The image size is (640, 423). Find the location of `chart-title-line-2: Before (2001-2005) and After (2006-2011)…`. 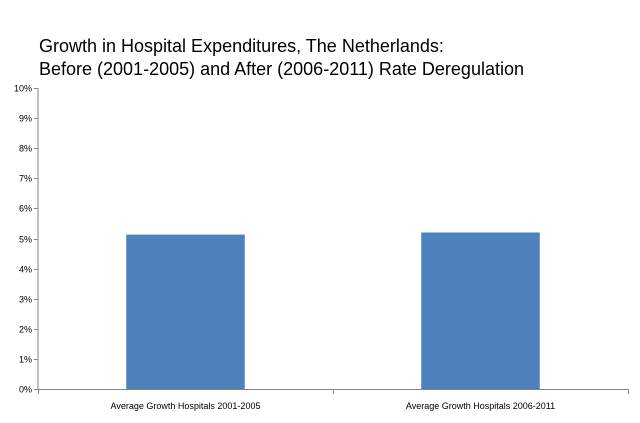

chart-title-line-2: Before (2001-2005) and After (2006-2011)… is located at coordinates (281, 69).